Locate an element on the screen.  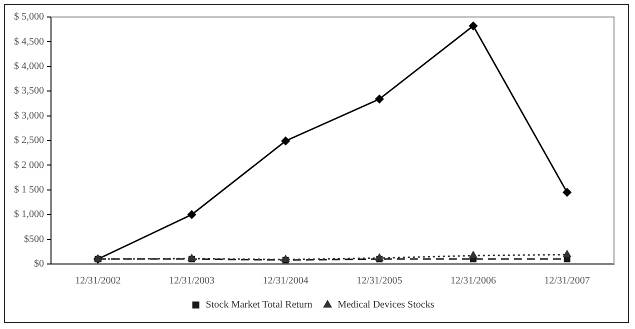
y-tick-label: $ 3,000 is located at coordinates (29, 116).